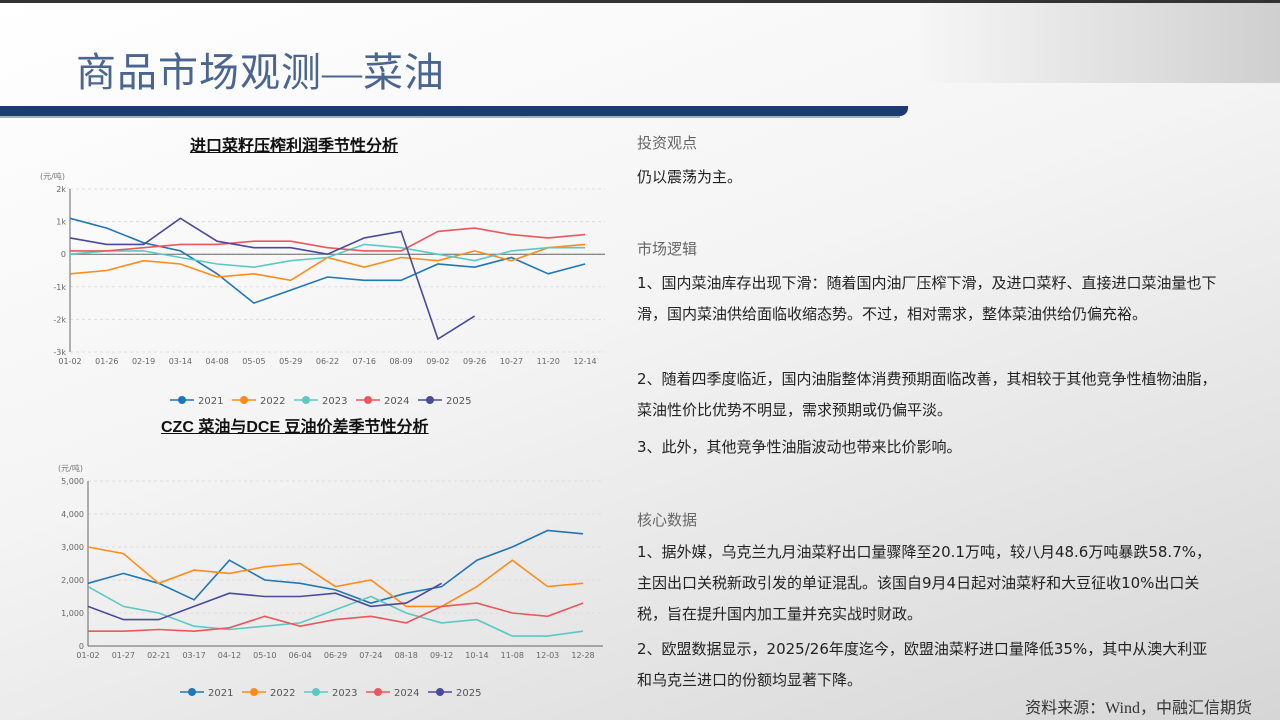 This screenshot has width=1280, height=720. I want to click on x-tick-label: 06-29, so click(335, 655).